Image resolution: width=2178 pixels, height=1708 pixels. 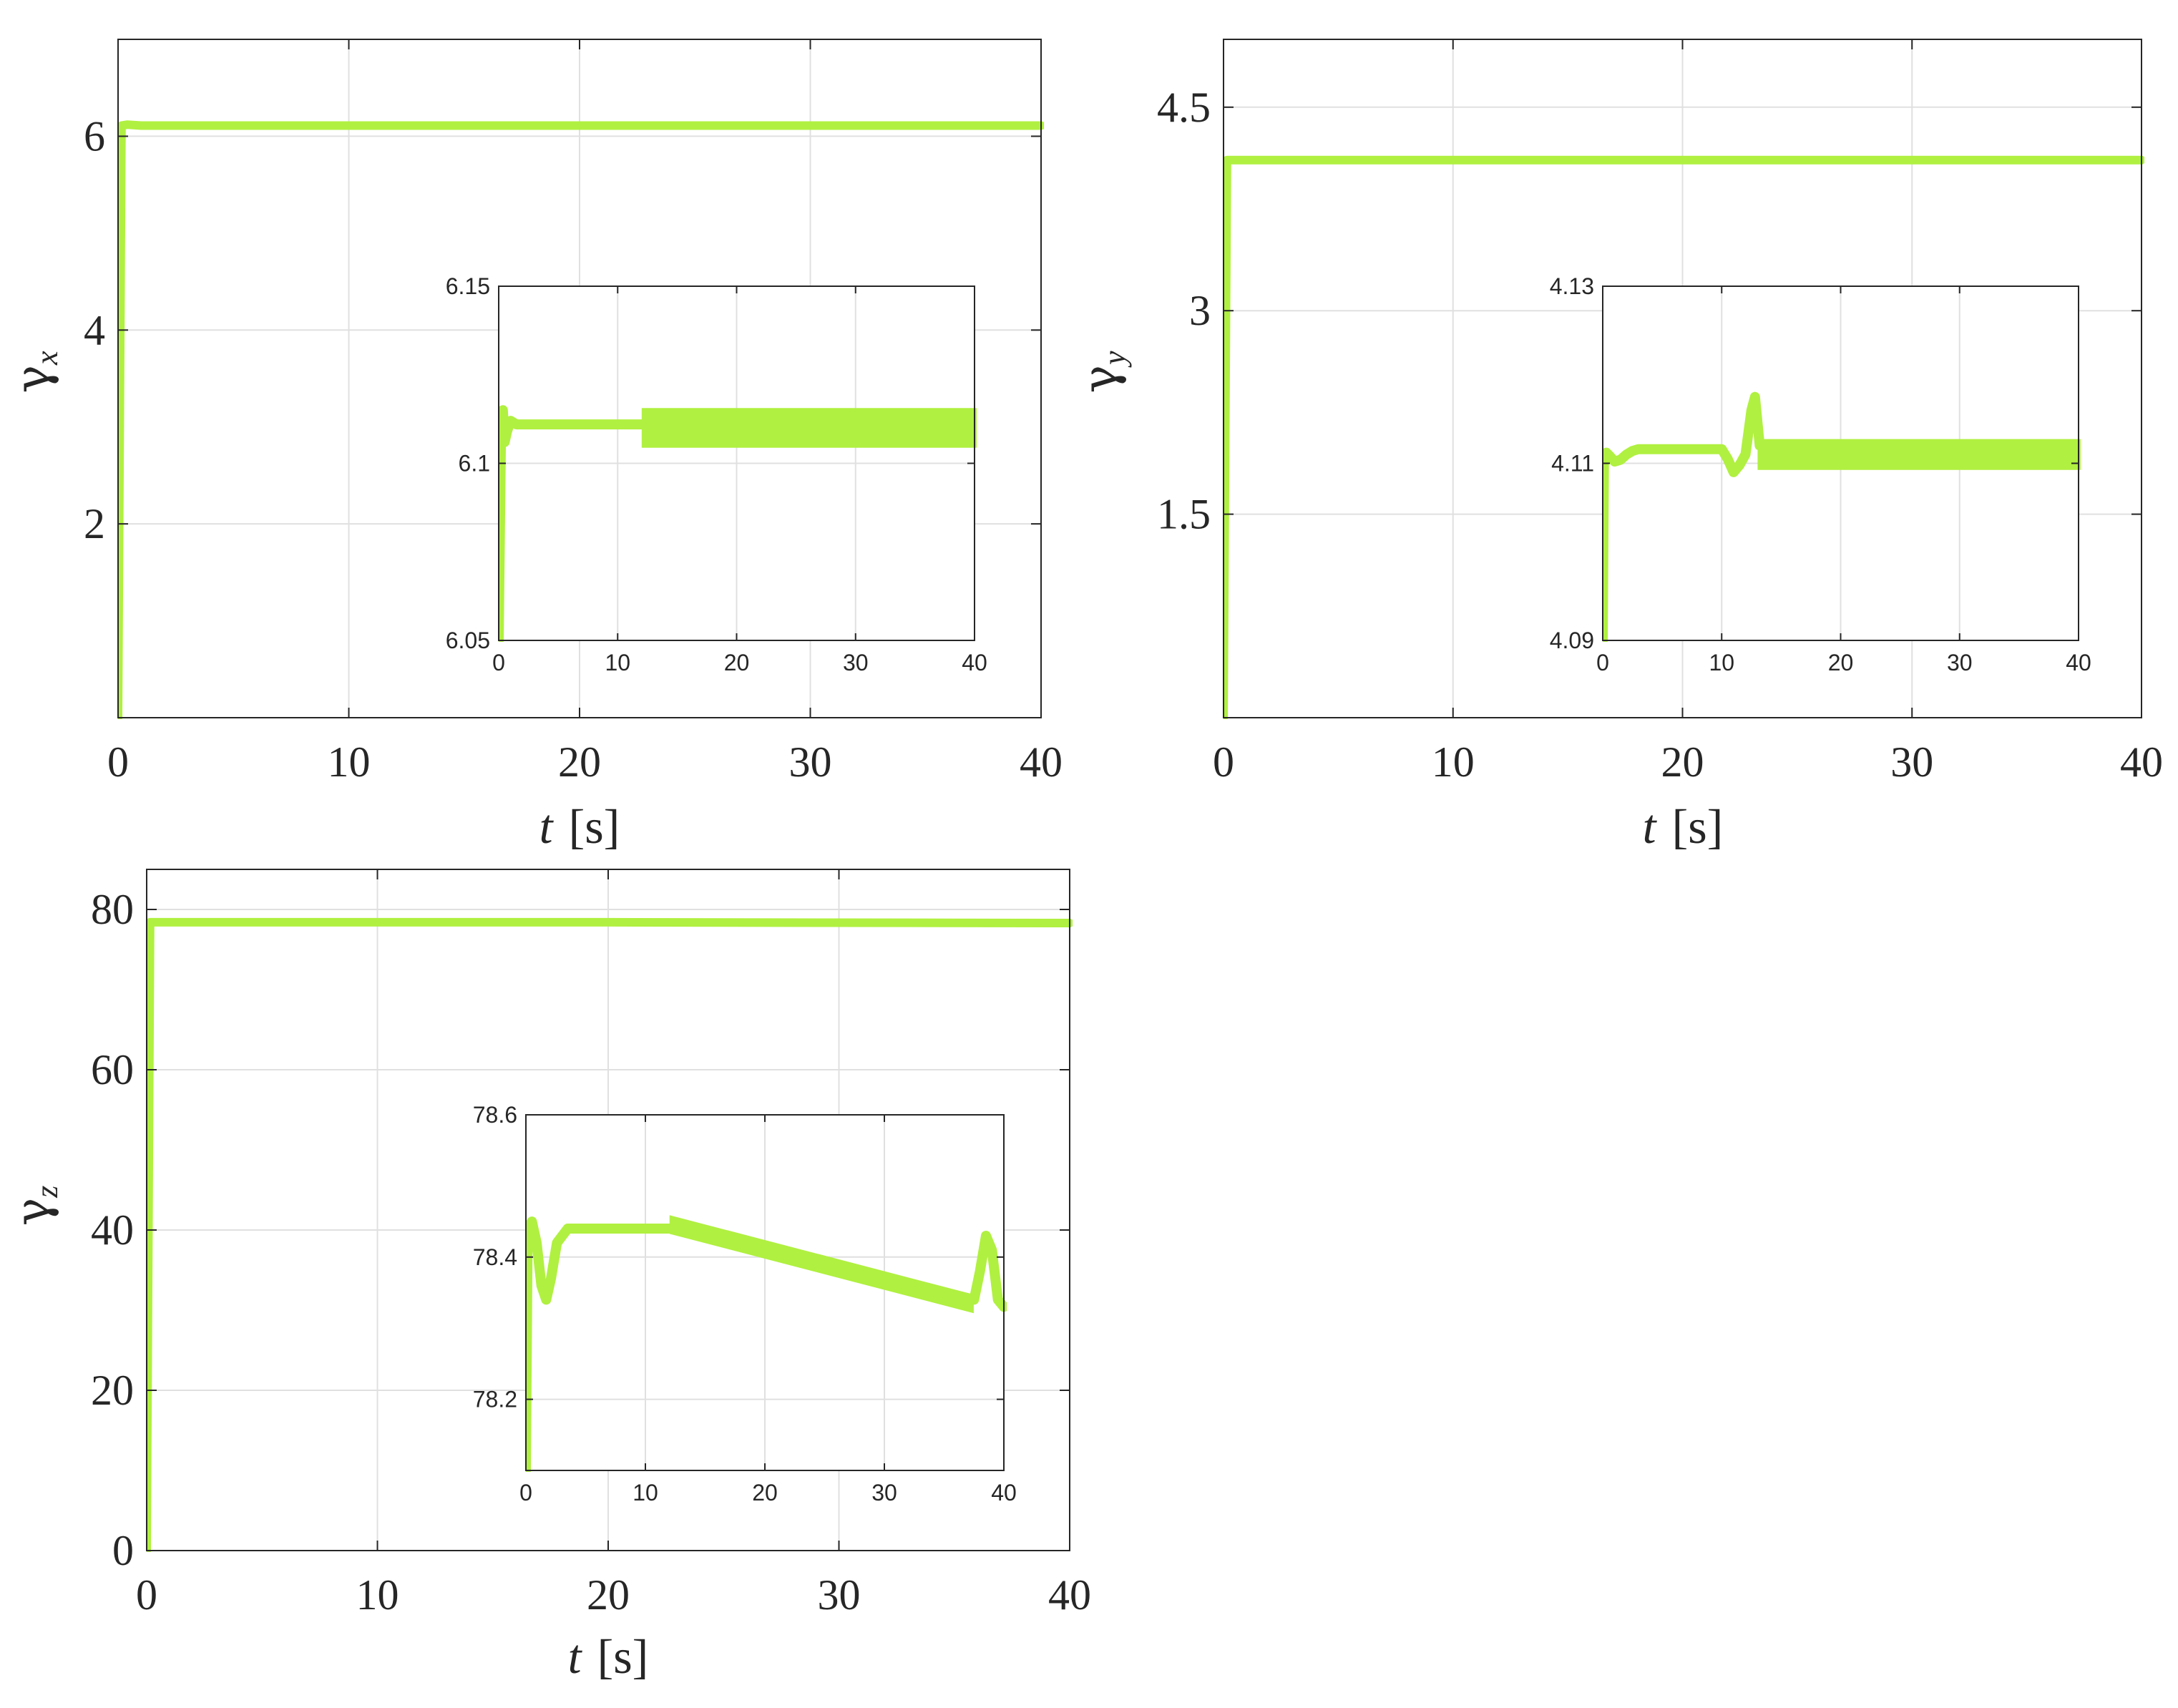 What do you see at coordinates (1184, 514) in the screenshot?
I see `y-tick-label: 1.5` at bounding box center [1184, 514].